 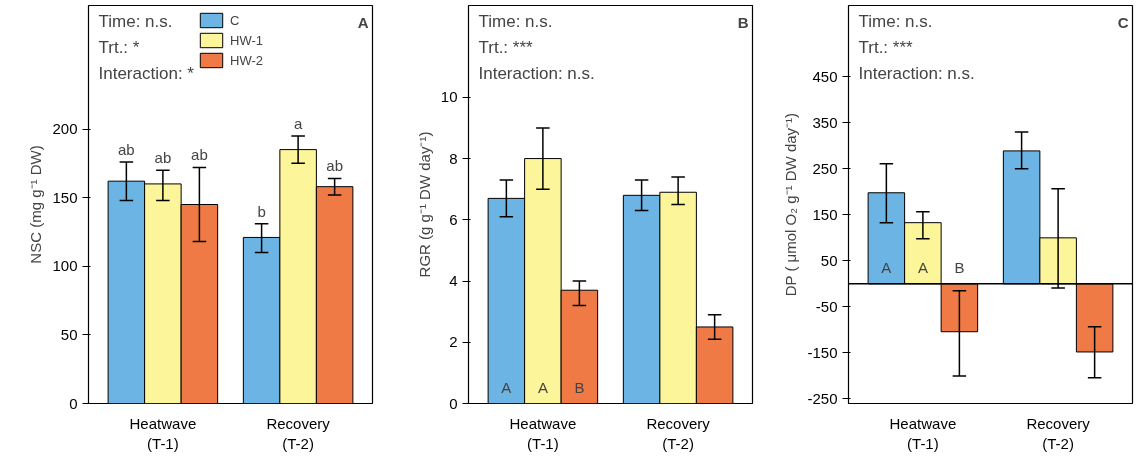 What do you see at coordinates (119, 47) in the screenshot?
I see `annotation: Trt.: *` at bounding box center [119, 47].